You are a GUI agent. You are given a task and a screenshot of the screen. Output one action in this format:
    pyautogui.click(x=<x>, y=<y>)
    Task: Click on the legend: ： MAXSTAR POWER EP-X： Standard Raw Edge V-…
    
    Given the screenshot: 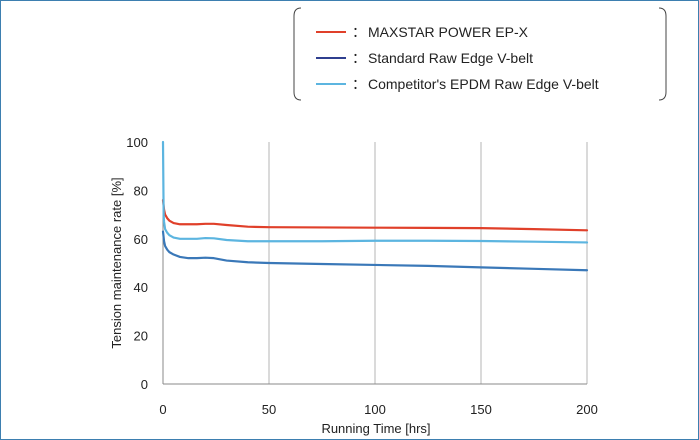 What is the action you would take?
    pyautogui.click(x=480, y=54)
    